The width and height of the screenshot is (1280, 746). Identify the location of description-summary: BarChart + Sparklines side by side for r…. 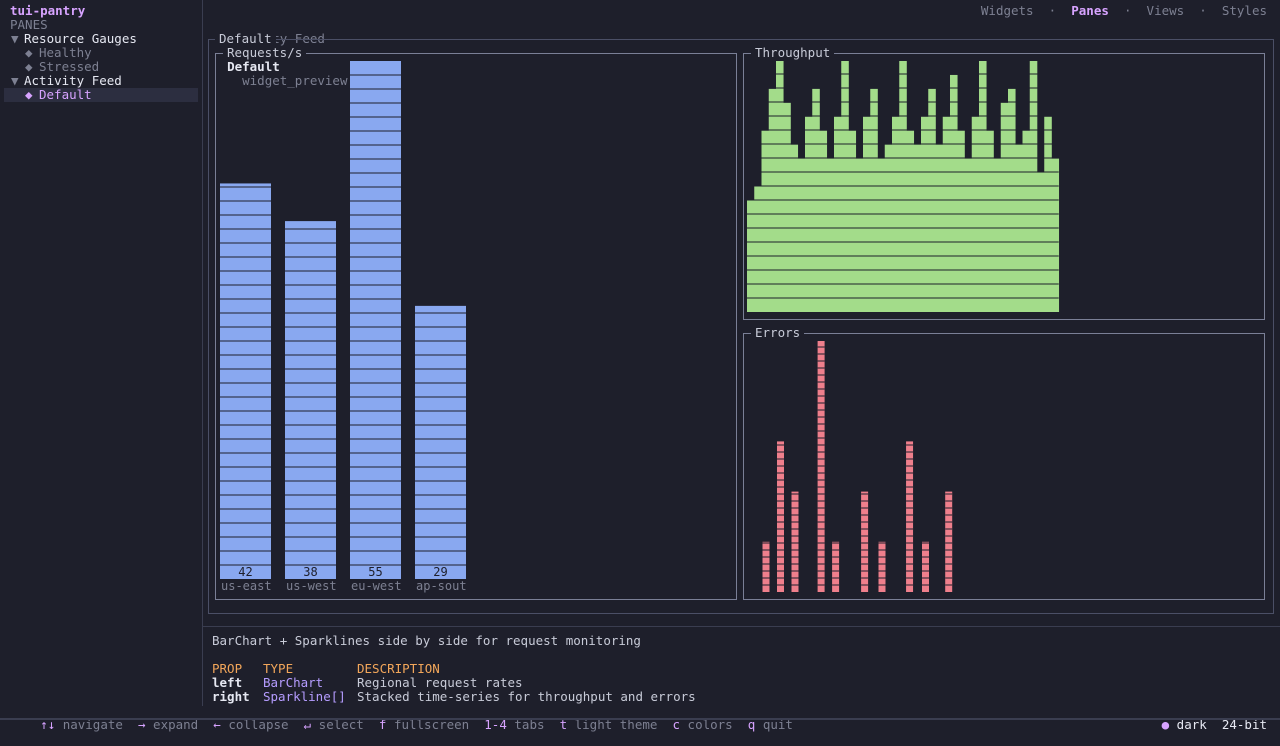
(426, 640).